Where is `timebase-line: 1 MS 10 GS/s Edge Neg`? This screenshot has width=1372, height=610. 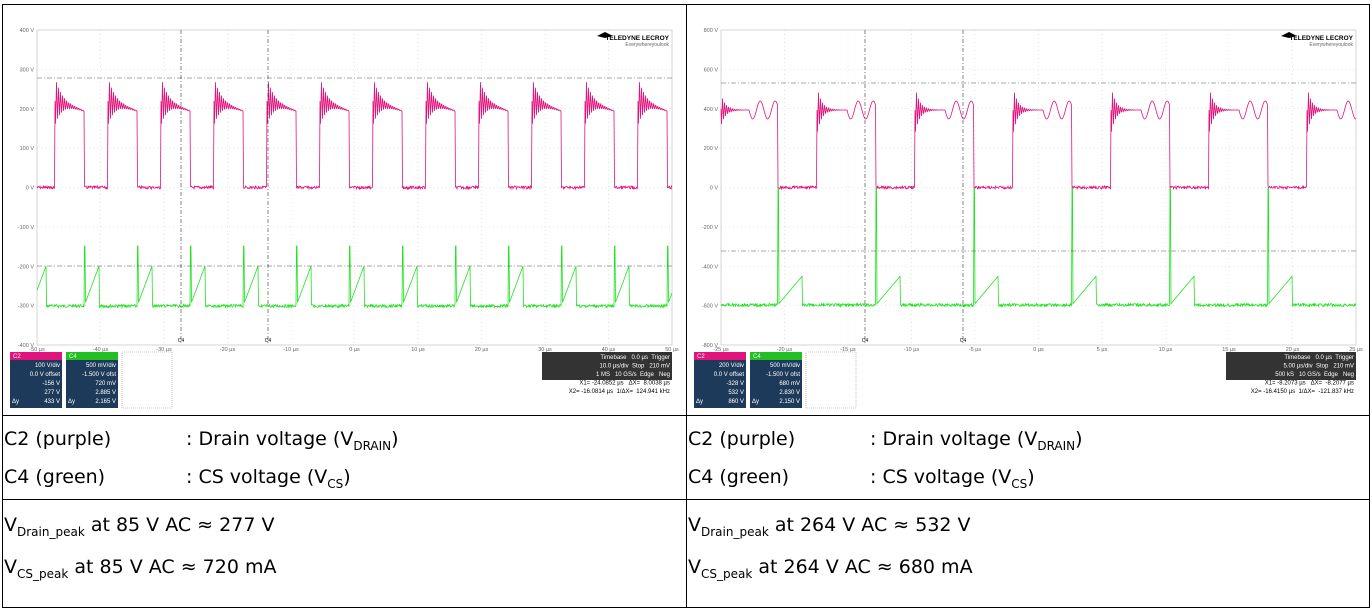 timebase-line: 1 MS 10 GS/s Edge Neg is located at coordinates (633, 375).